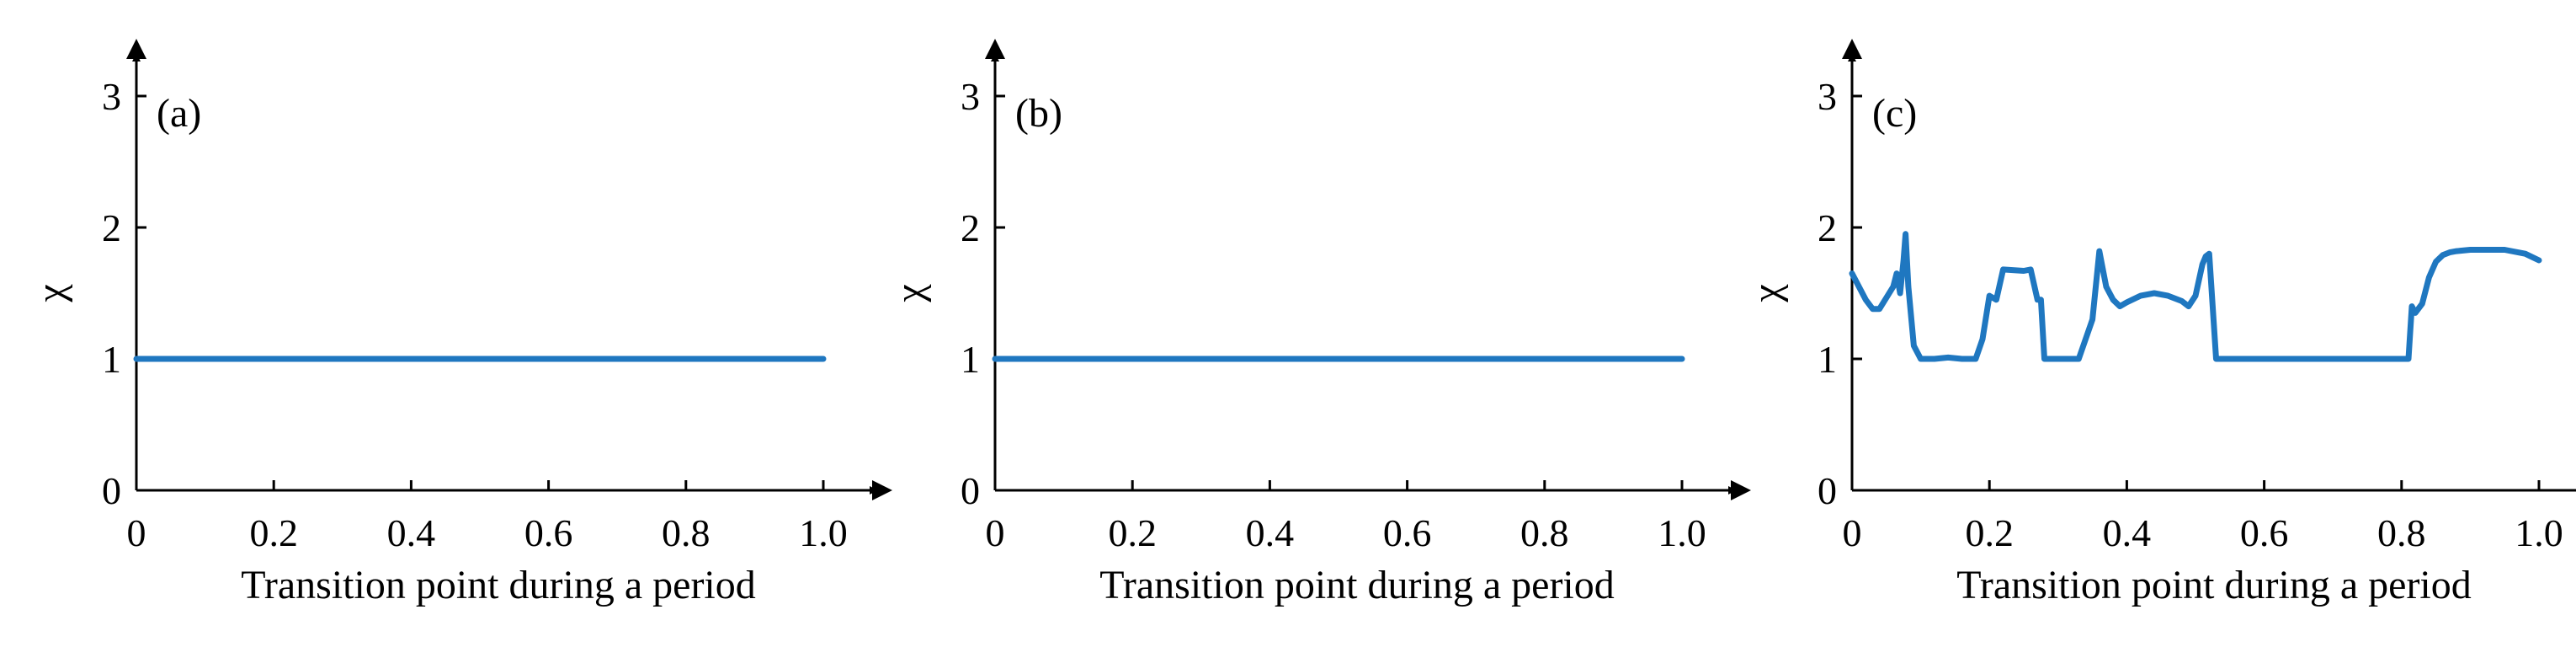  Describe the element at coordinates (179, 113) in the screenshot. I see `panel-label: (a)` at that location.